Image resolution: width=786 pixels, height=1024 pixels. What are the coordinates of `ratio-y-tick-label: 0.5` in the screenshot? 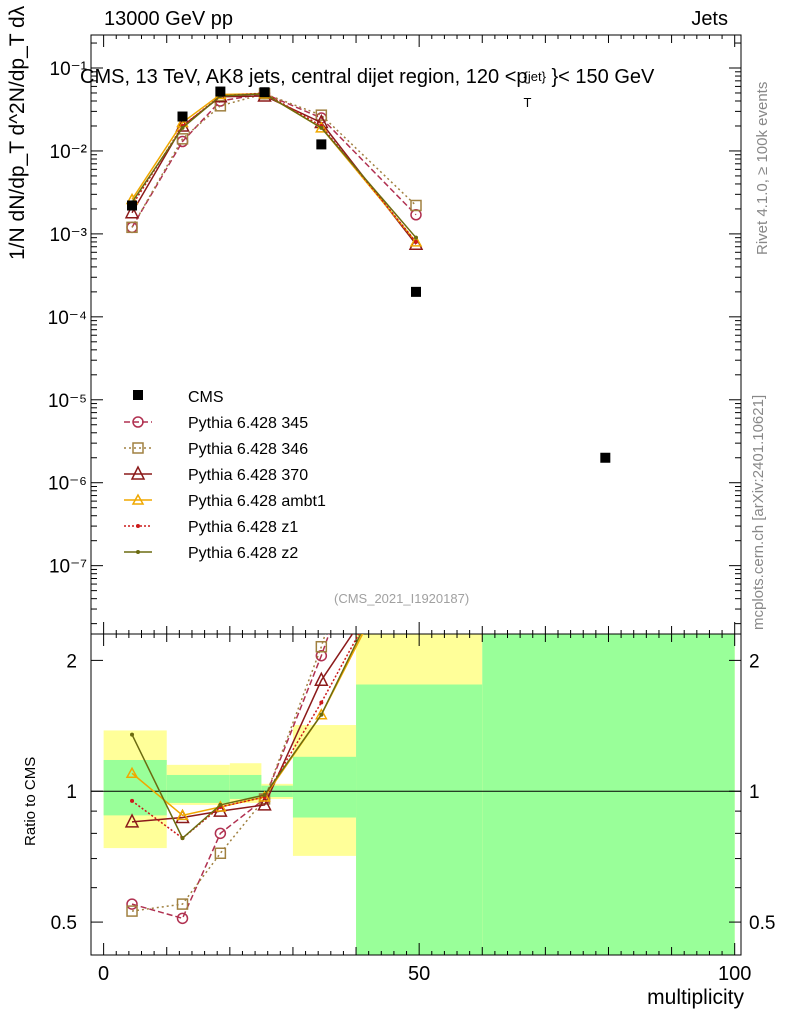 It's located at (64, 923).